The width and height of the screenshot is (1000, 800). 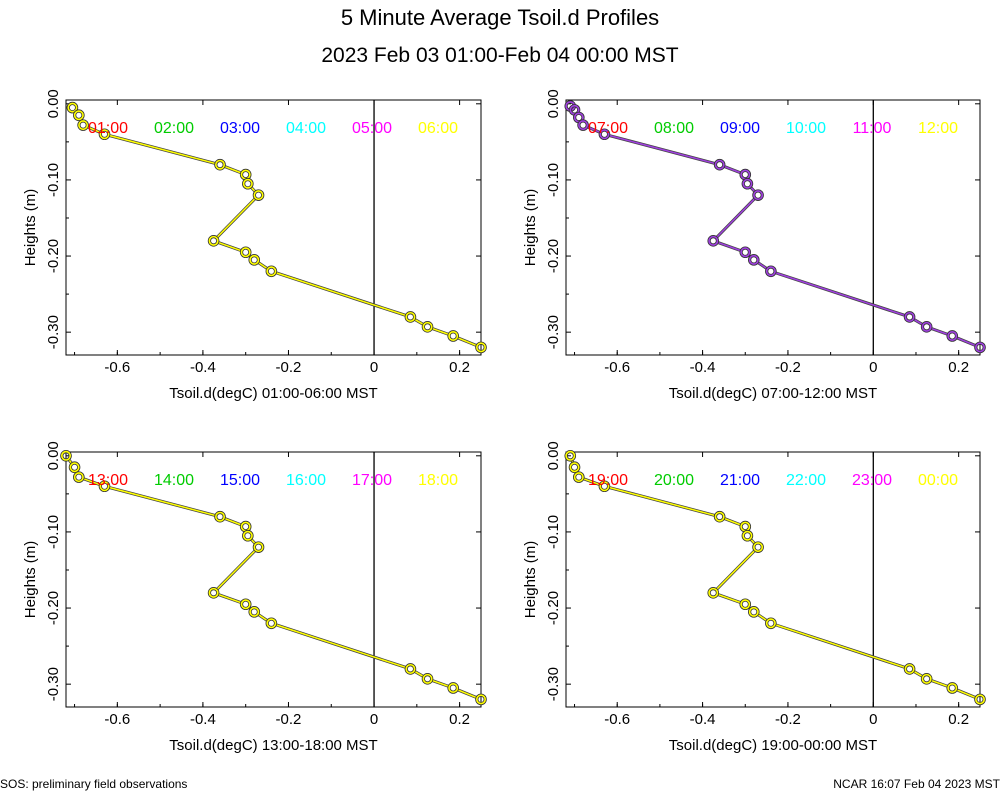 What do you see at coordinates (372, 128) in the screenshot?
I see `legend-label: 05:00` at bounding box center [372, 128].